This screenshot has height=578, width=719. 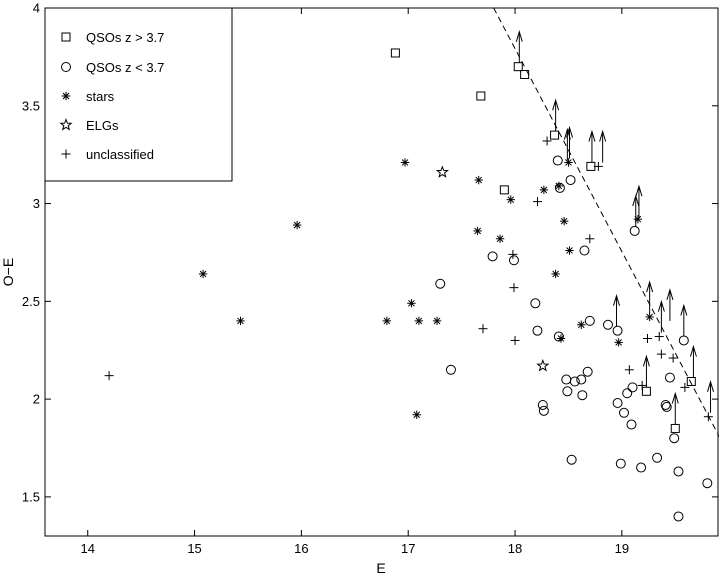 I want to click on legend-label-qso-low: QSOs z < 3.7, so click(x=125, y=67).